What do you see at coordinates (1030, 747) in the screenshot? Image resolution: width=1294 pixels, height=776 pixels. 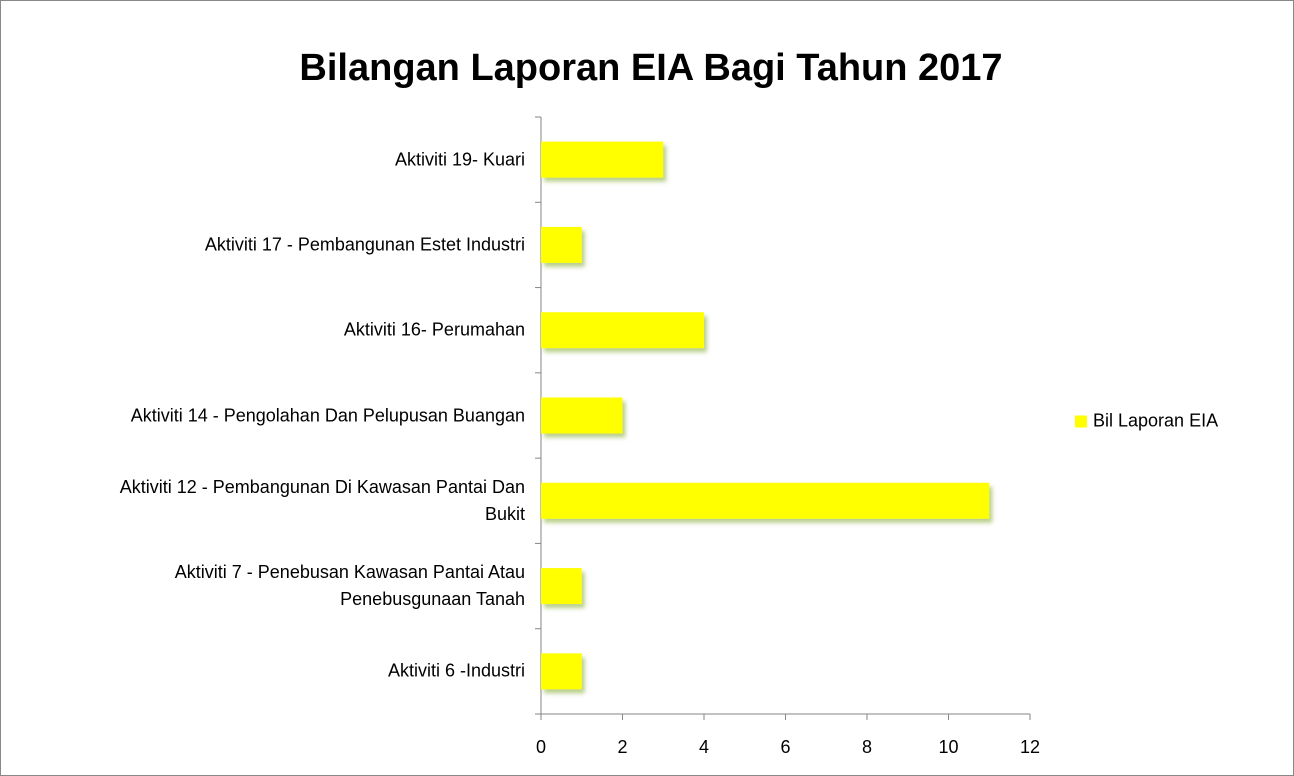 I see `x-tick-label: 12` at bounding box center [1030, 747].